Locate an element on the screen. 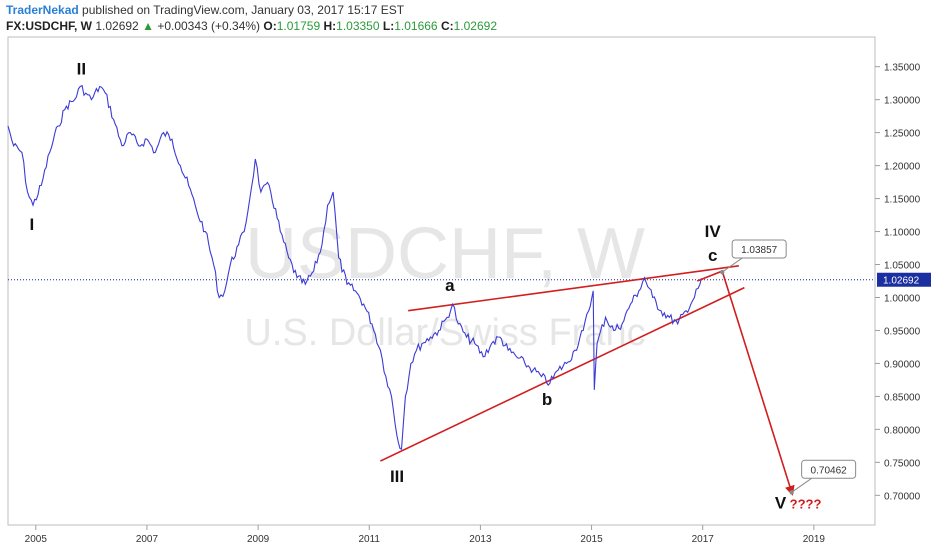 The width and height of the screenshot is (932, 550). wave-label: II is located at coordinates (81, 69).